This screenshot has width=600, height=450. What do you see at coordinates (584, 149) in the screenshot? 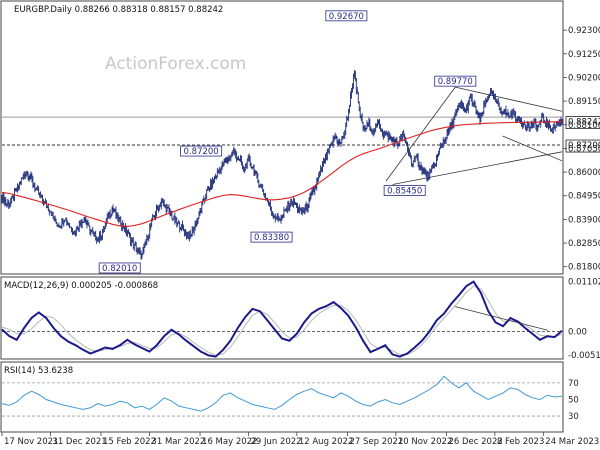
I see `price-axis-label: 0.87050` at bounding box center [584, 149].